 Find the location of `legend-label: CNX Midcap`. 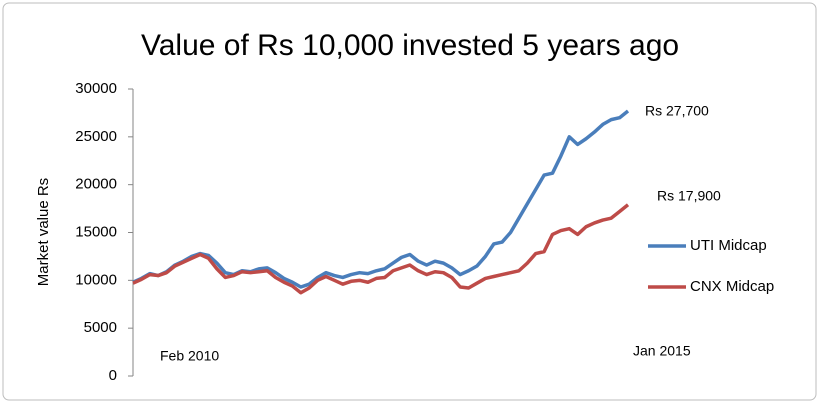

legend-label: CNX Midcap is located at coordinates (732, 286).